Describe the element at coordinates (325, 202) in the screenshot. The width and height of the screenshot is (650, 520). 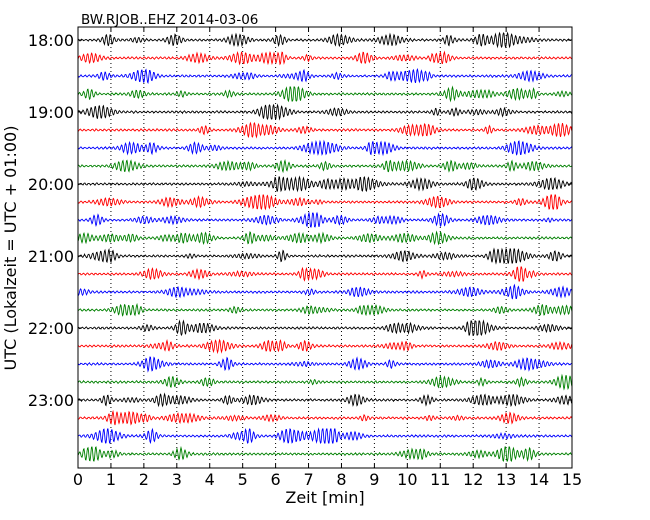
I see `trace-2015` at that location.